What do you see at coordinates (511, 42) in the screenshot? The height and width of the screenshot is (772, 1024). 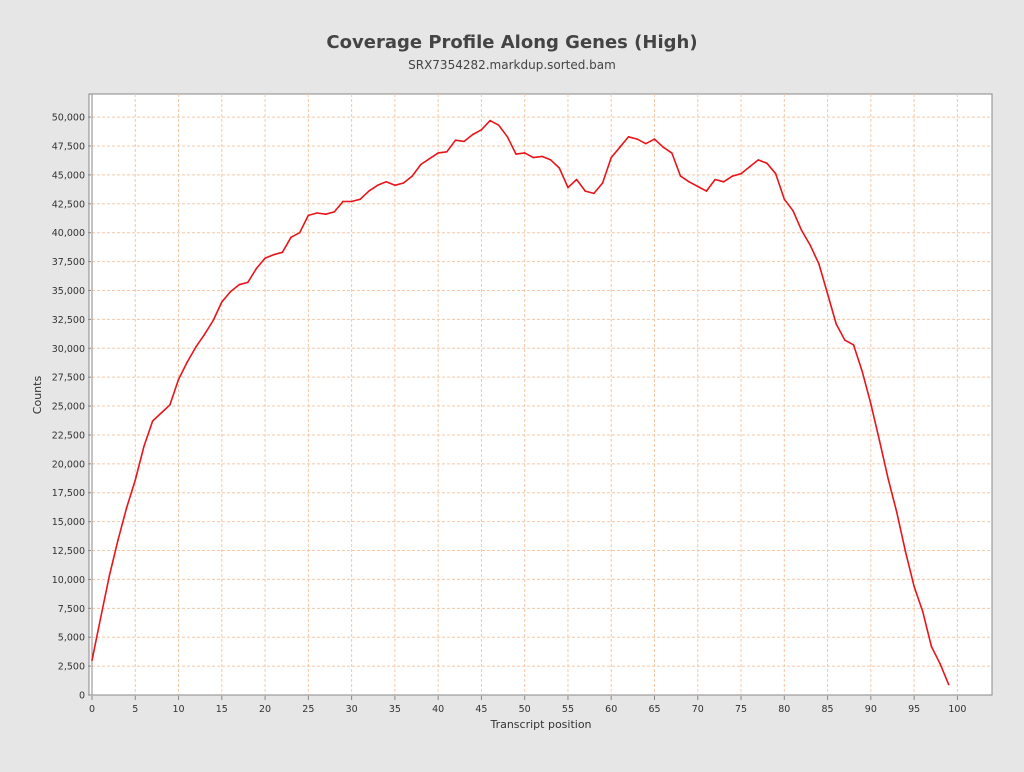 I see `chart-title: Coverage Profile Along Genes (High)` at bounding box center [511, 42].